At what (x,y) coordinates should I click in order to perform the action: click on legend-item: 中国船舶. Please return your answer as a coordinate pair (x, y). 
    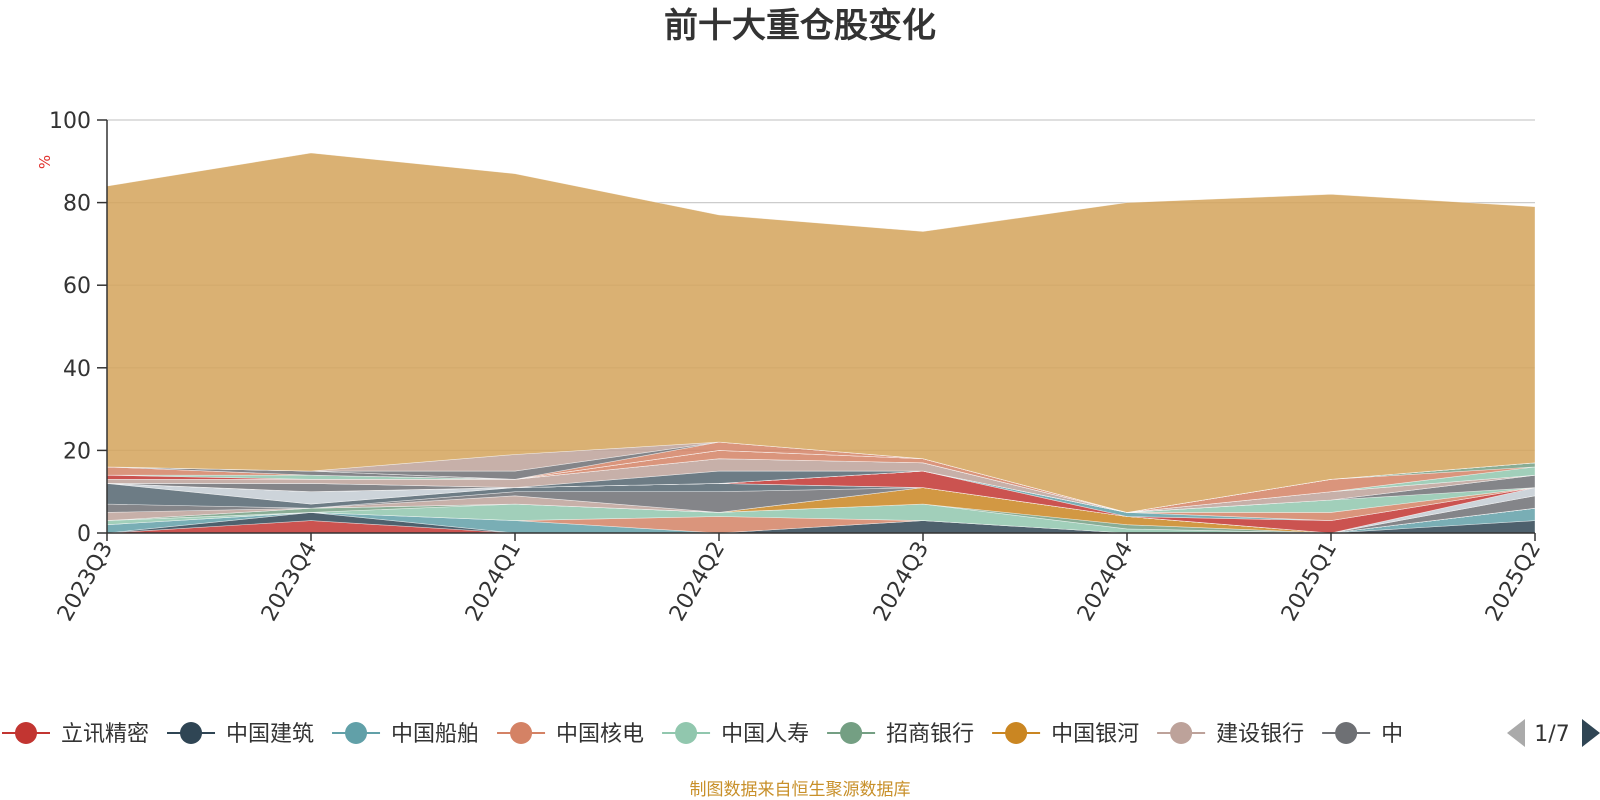
    Looking at the image, I should click on (405, 734).